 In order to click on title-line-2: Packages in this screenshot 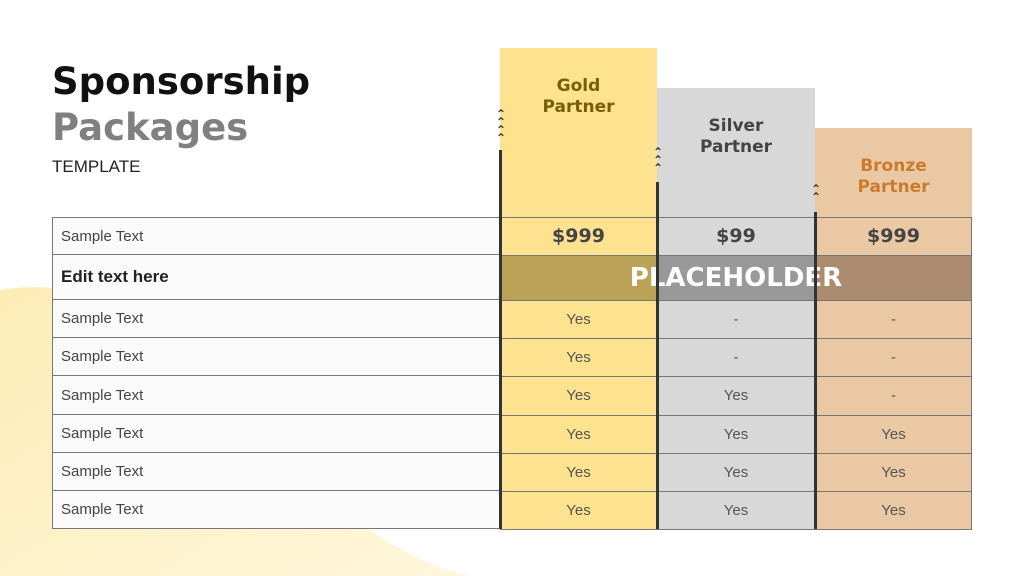, I will do `click(150, 127)`.